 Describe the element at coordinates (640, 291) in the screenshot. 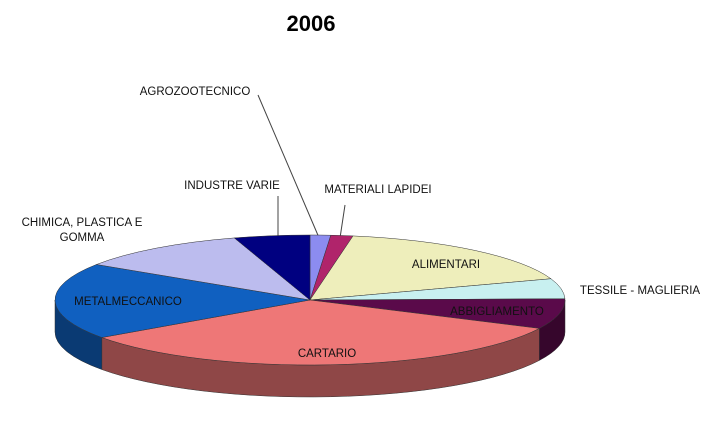

I see `slice-label: TESSILE - MAGLIERIA` at that location.